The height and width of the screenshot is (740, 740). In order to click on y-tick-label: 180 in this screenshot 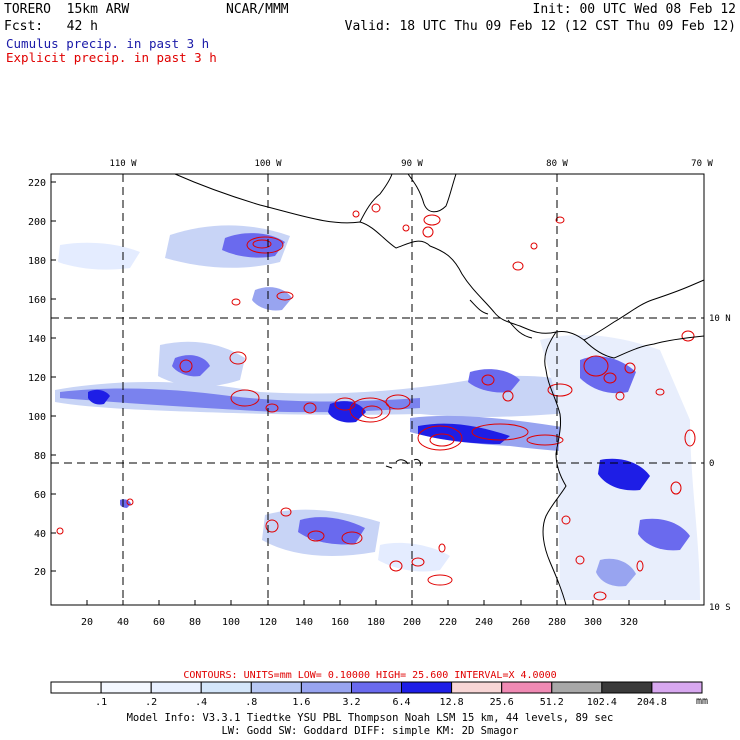, I will do `click(37, 261)`.